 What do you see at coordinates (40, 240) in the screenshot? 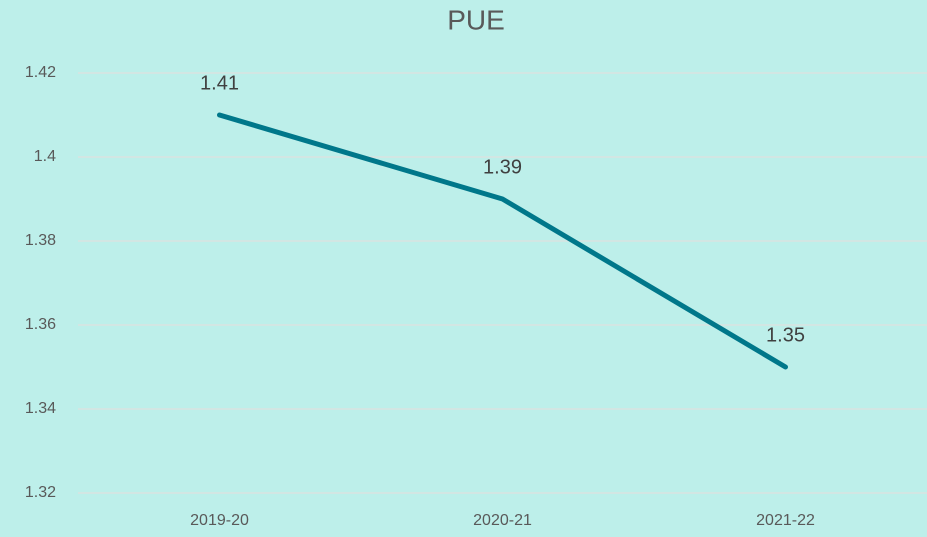
I see `y-tick-label: 1.38` at bounding box center [40, 240].